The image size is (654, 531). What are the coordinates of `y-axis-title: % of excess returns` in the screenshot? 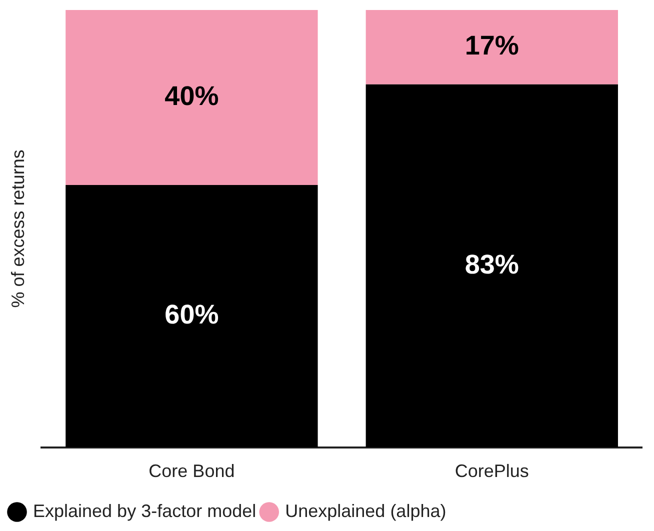 It's located at (18, 229).